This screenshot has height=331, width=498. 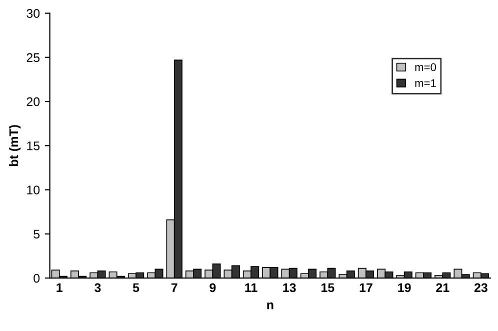 What do you see at coordinates (481, 287) in the screenshot?
I see `x-tick-label: 23` at bounding box center [481, 287].